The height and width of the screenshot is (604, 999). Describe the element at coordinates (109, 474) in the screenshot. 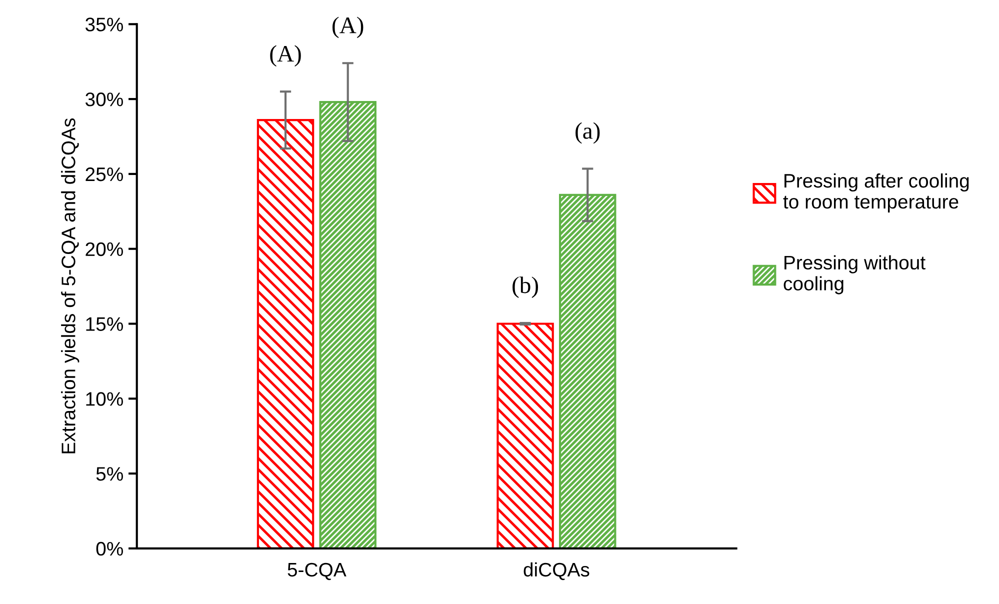

I see `y-tick-label: 5%` at that location.